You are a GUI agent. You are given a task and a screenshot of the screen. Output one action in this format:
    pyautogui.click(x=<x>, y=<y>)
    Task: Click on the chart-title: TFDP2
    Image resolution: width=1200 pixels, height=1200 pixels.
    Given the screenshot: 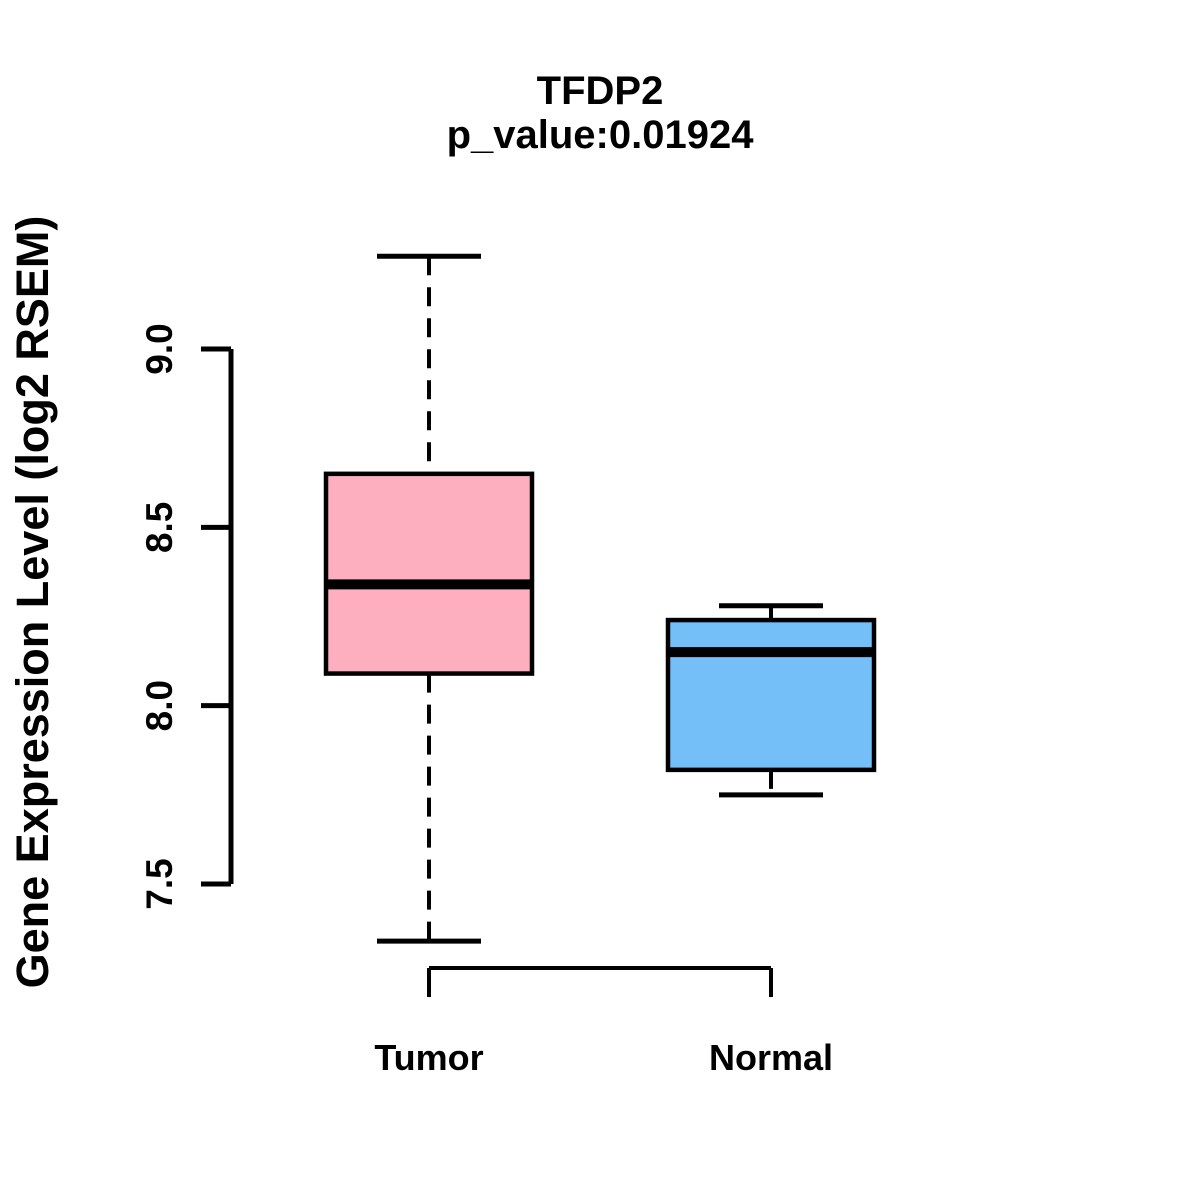 What is the action you would take?
    pyautogui.click(x=600, y=91)
    